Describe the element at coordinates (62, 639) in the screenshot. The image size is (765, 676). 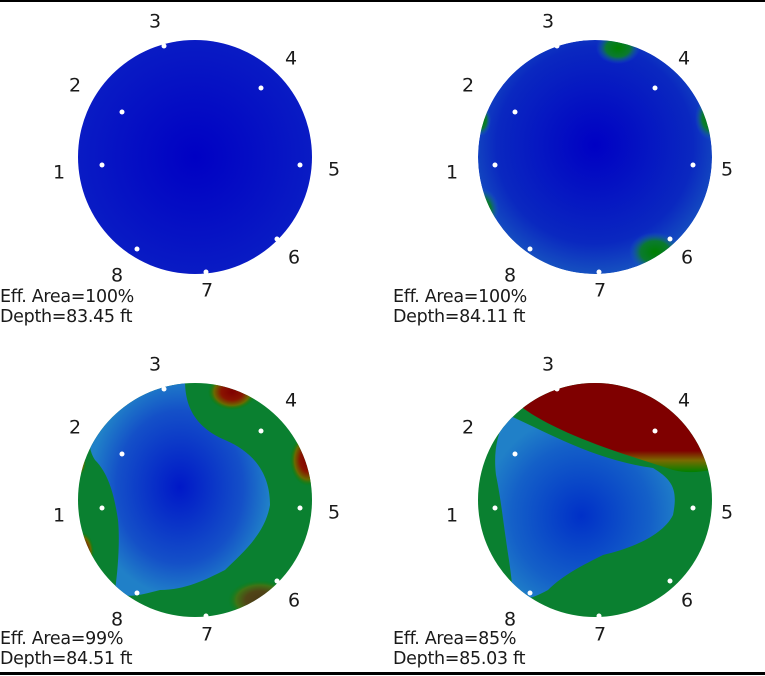
I see `caption-eff-area-3: Eff. Area=99%` at that location.